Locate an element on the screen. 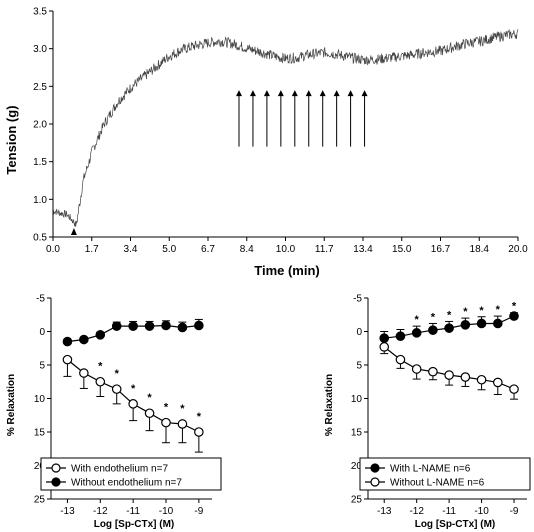  legend-label: With L-NAME n=6 is located at coordinates (430, 469).